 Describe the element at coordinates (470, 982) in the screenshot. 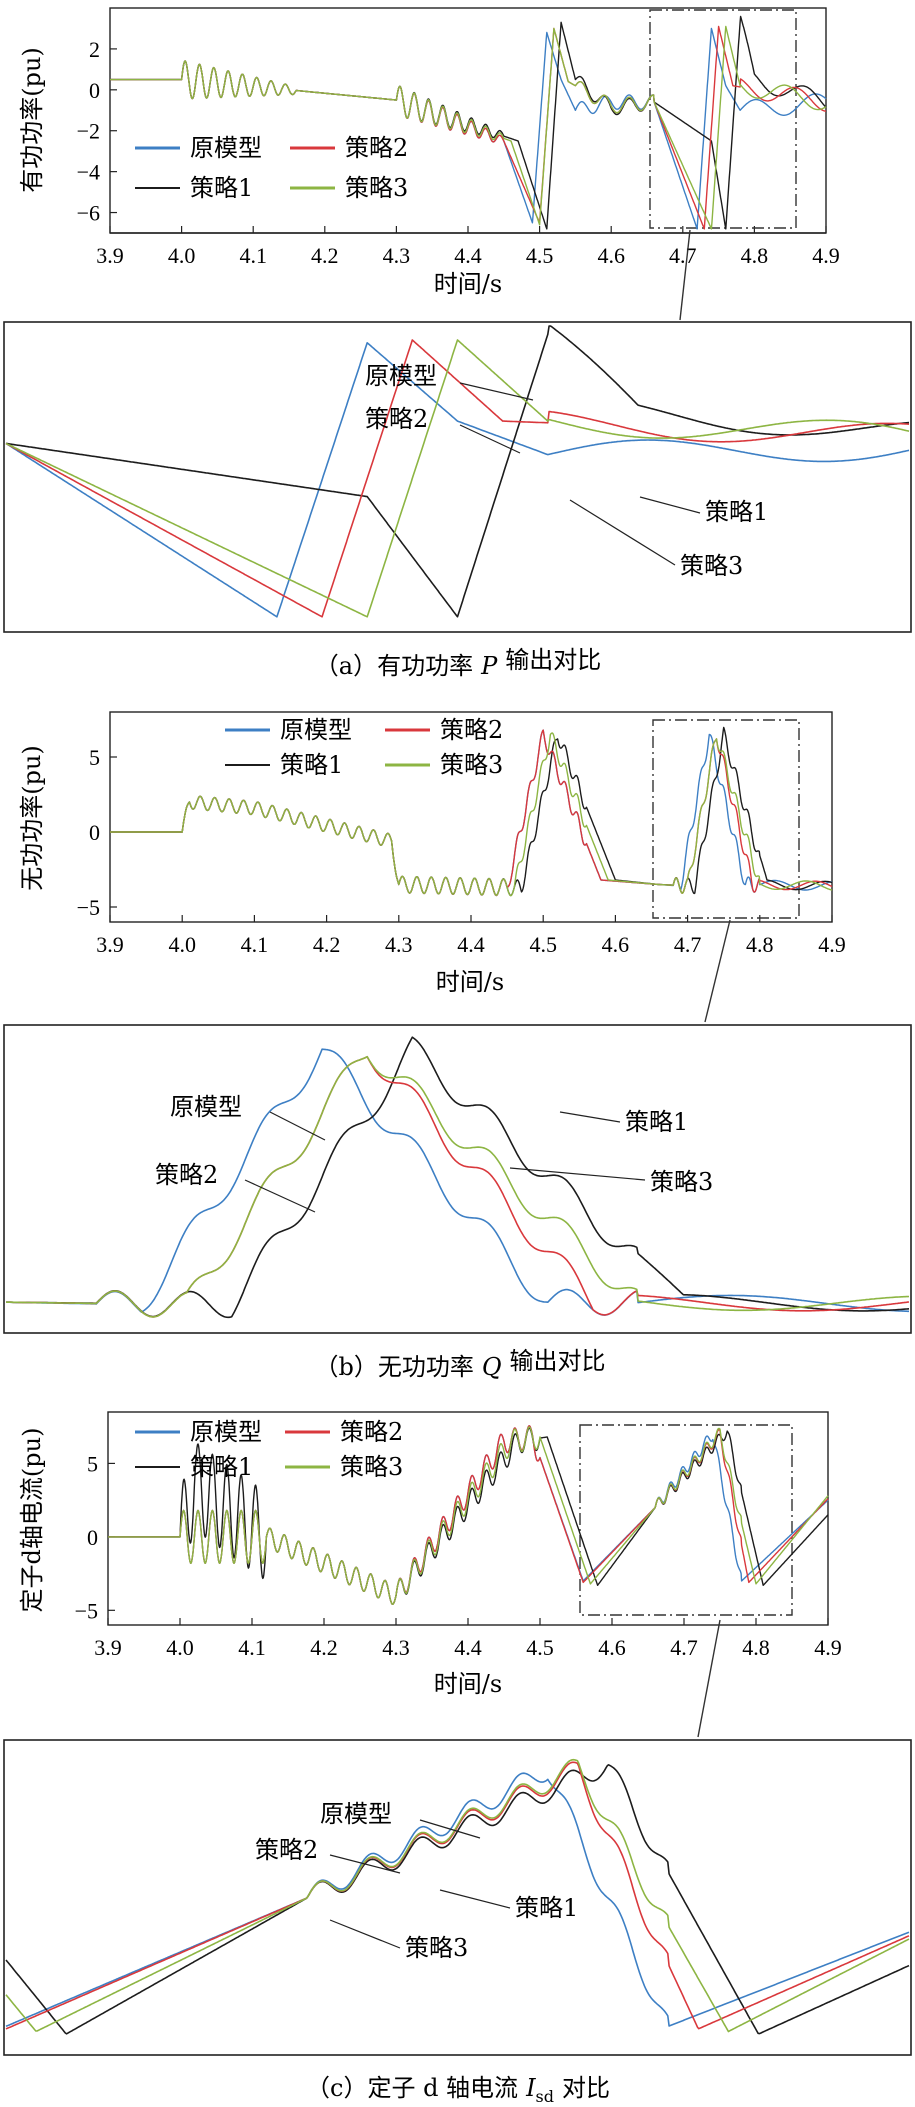

I see `panel-b-xlabel: 时间/s` at that location.